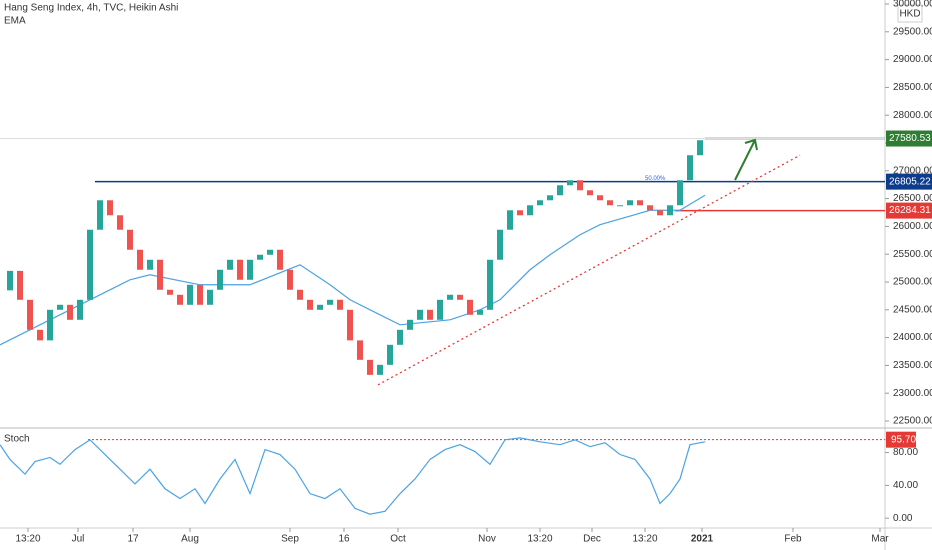 The image size is (932, 550). I want to click on y-tick-label: 27000.00, so click(912, 170).